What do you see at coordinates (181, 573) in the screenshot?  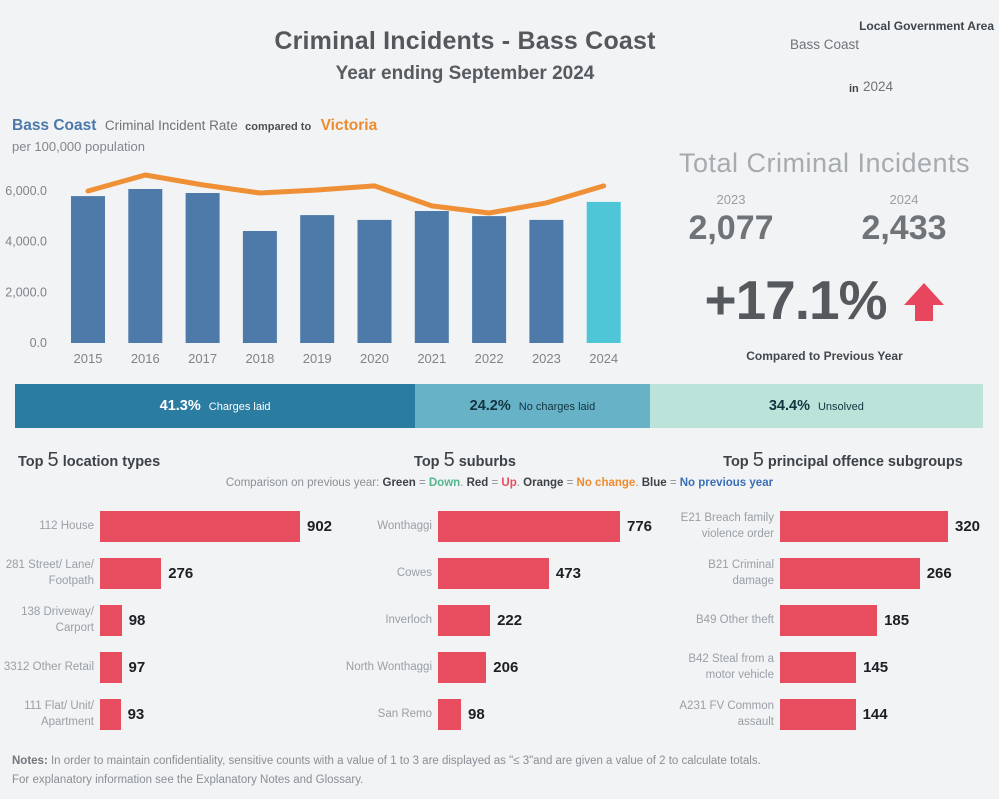 I see `count-value: 276` at bounding box center [181, 573].